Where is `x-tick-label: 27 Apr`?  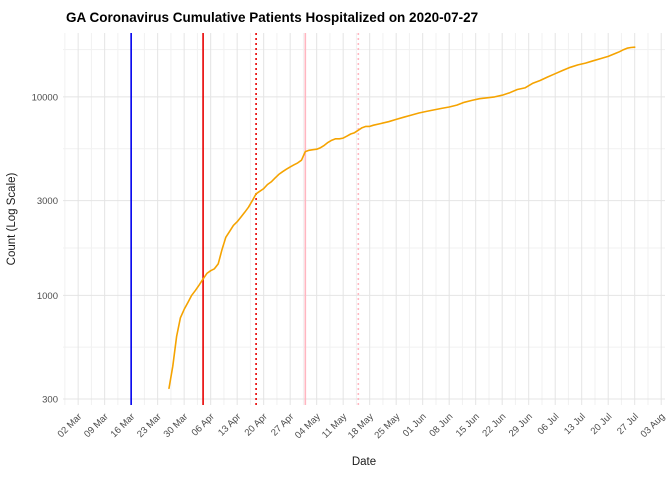
x-tick-label: 27 Apr is located at coordinates (282, 424).